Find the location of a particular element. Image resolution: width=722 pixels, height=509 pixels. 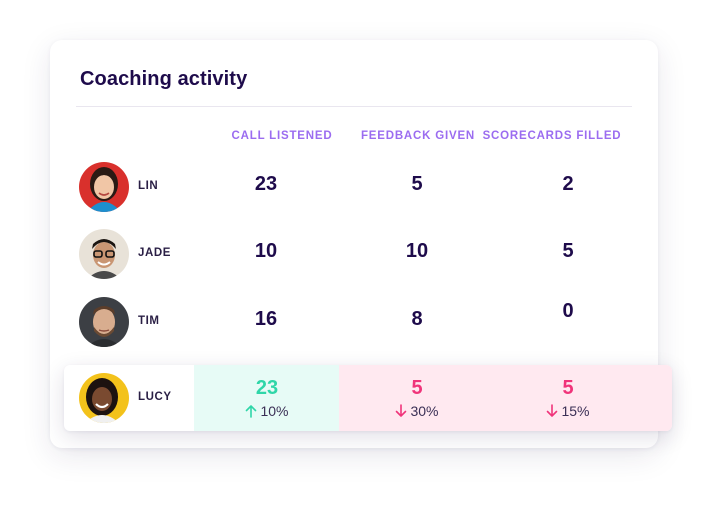

card-title: Coaching activity is located at coordinates (164, 79).